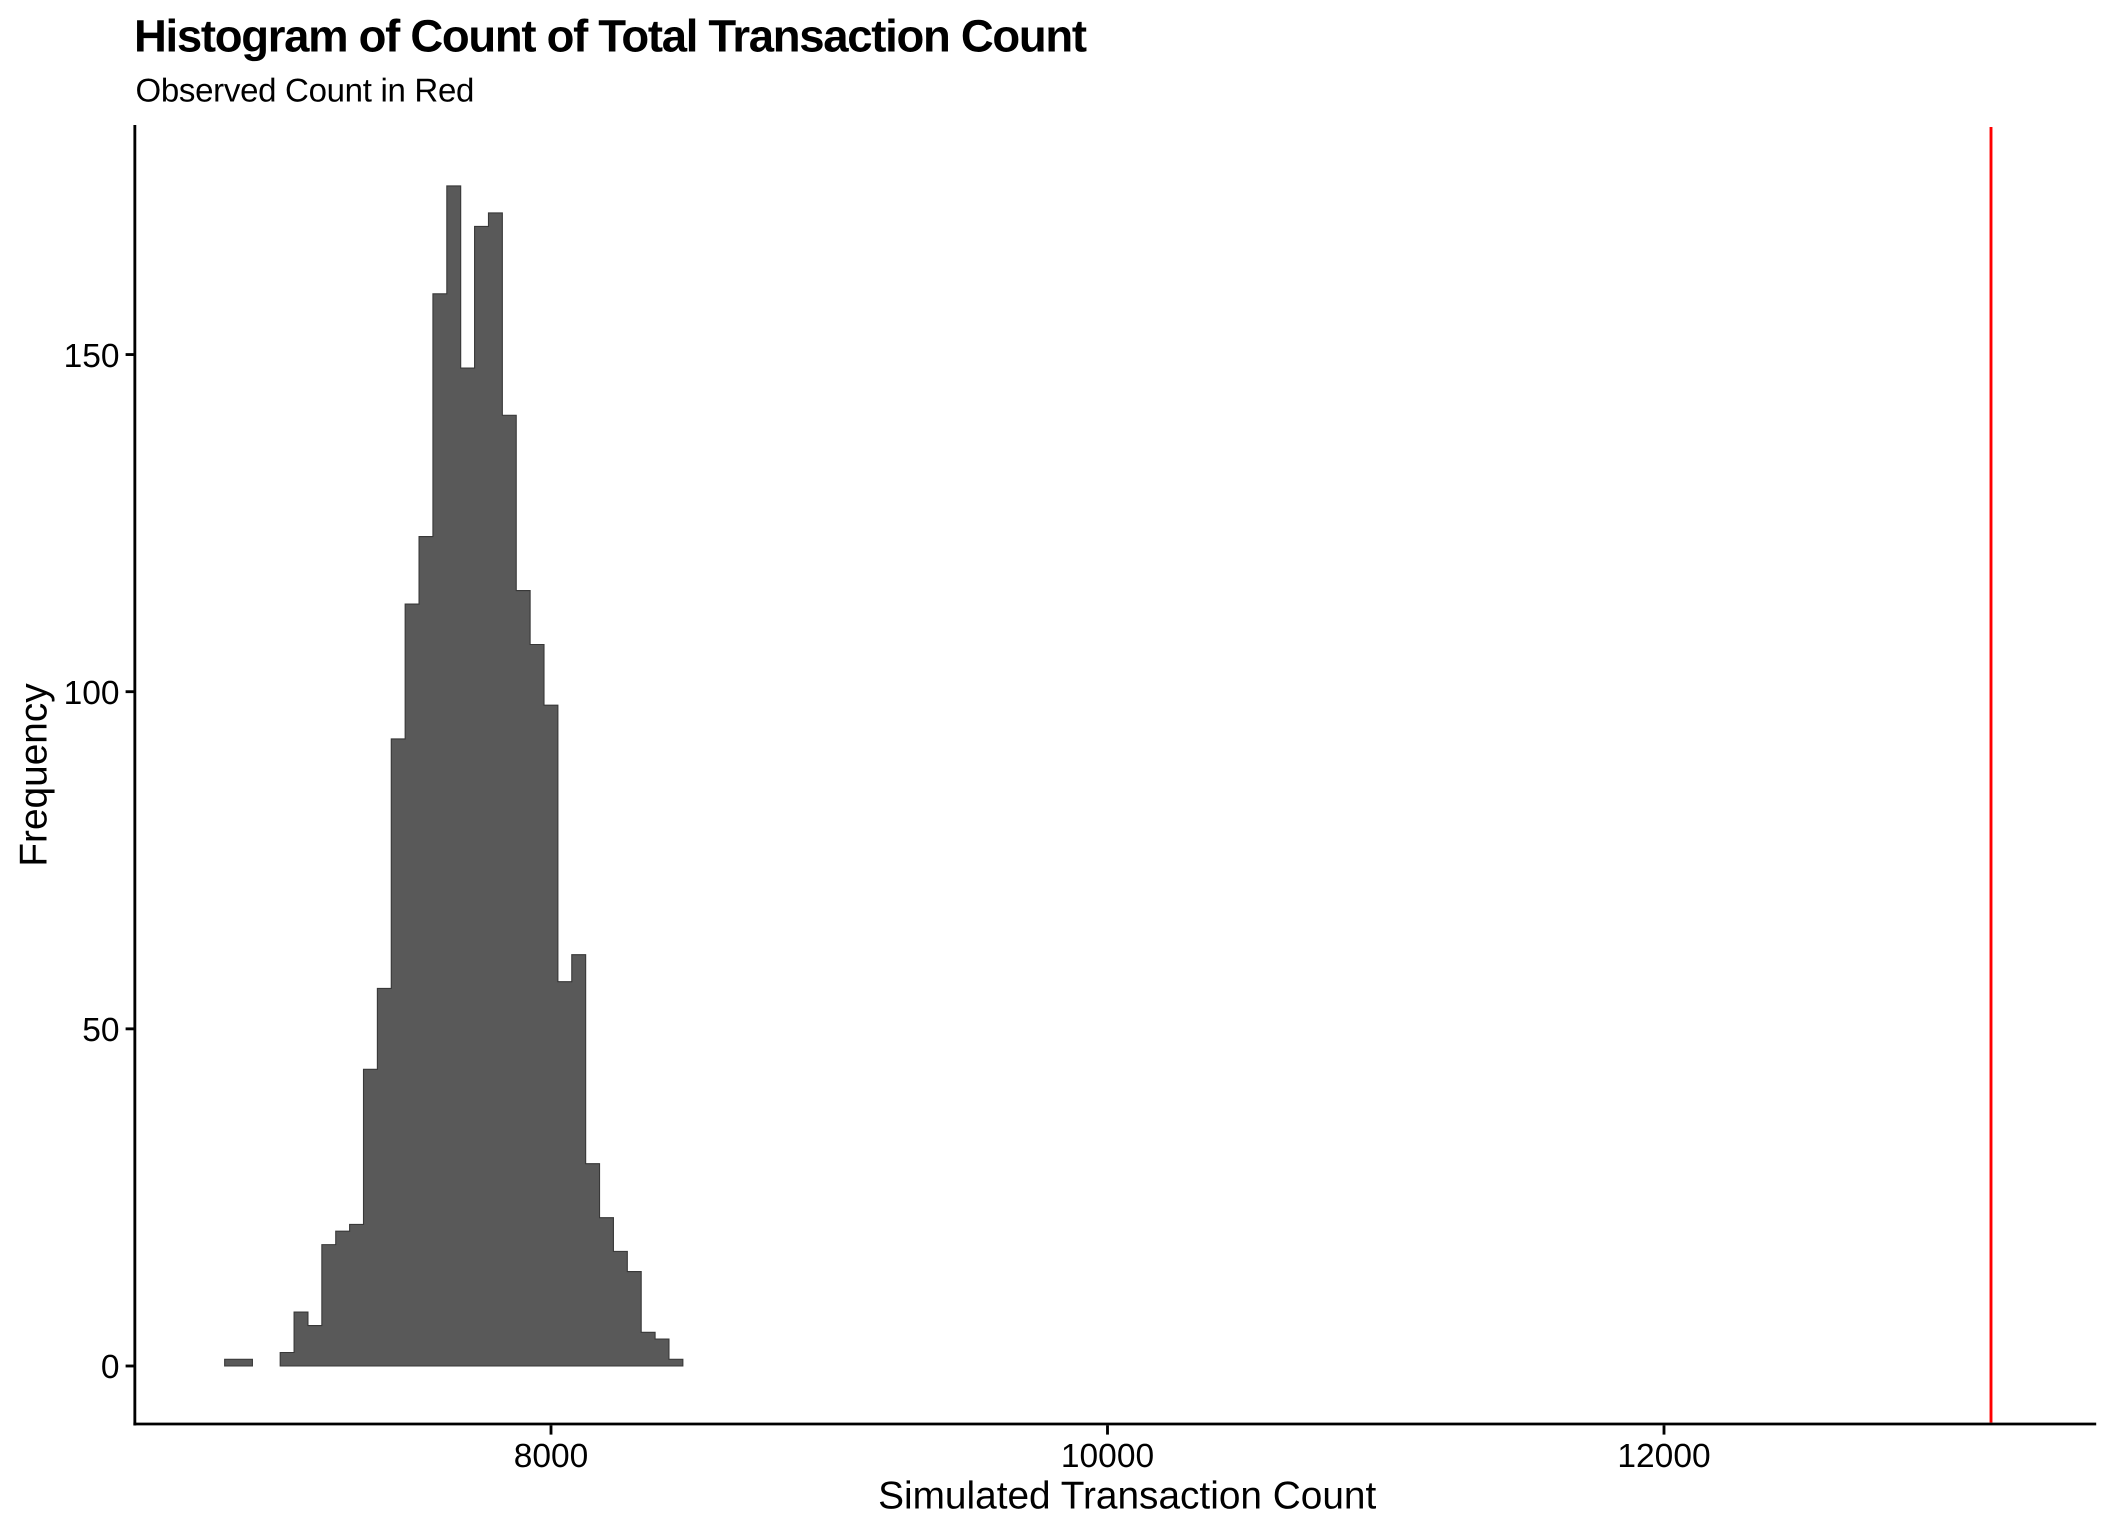 This screenshot has width=2112, height=1536. What do you see at coordinates (305, 90) in the screenshot?
I see `svg-text: Observed Count in Red` at bounding box center [305, 90].